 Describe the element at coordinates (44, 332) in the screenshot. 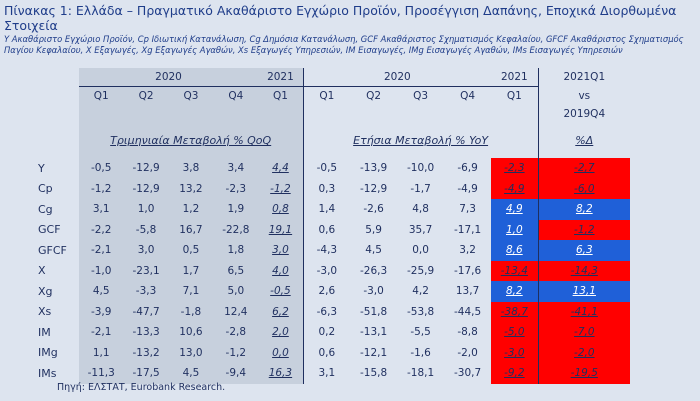

I see `row-label: IM` at that location.